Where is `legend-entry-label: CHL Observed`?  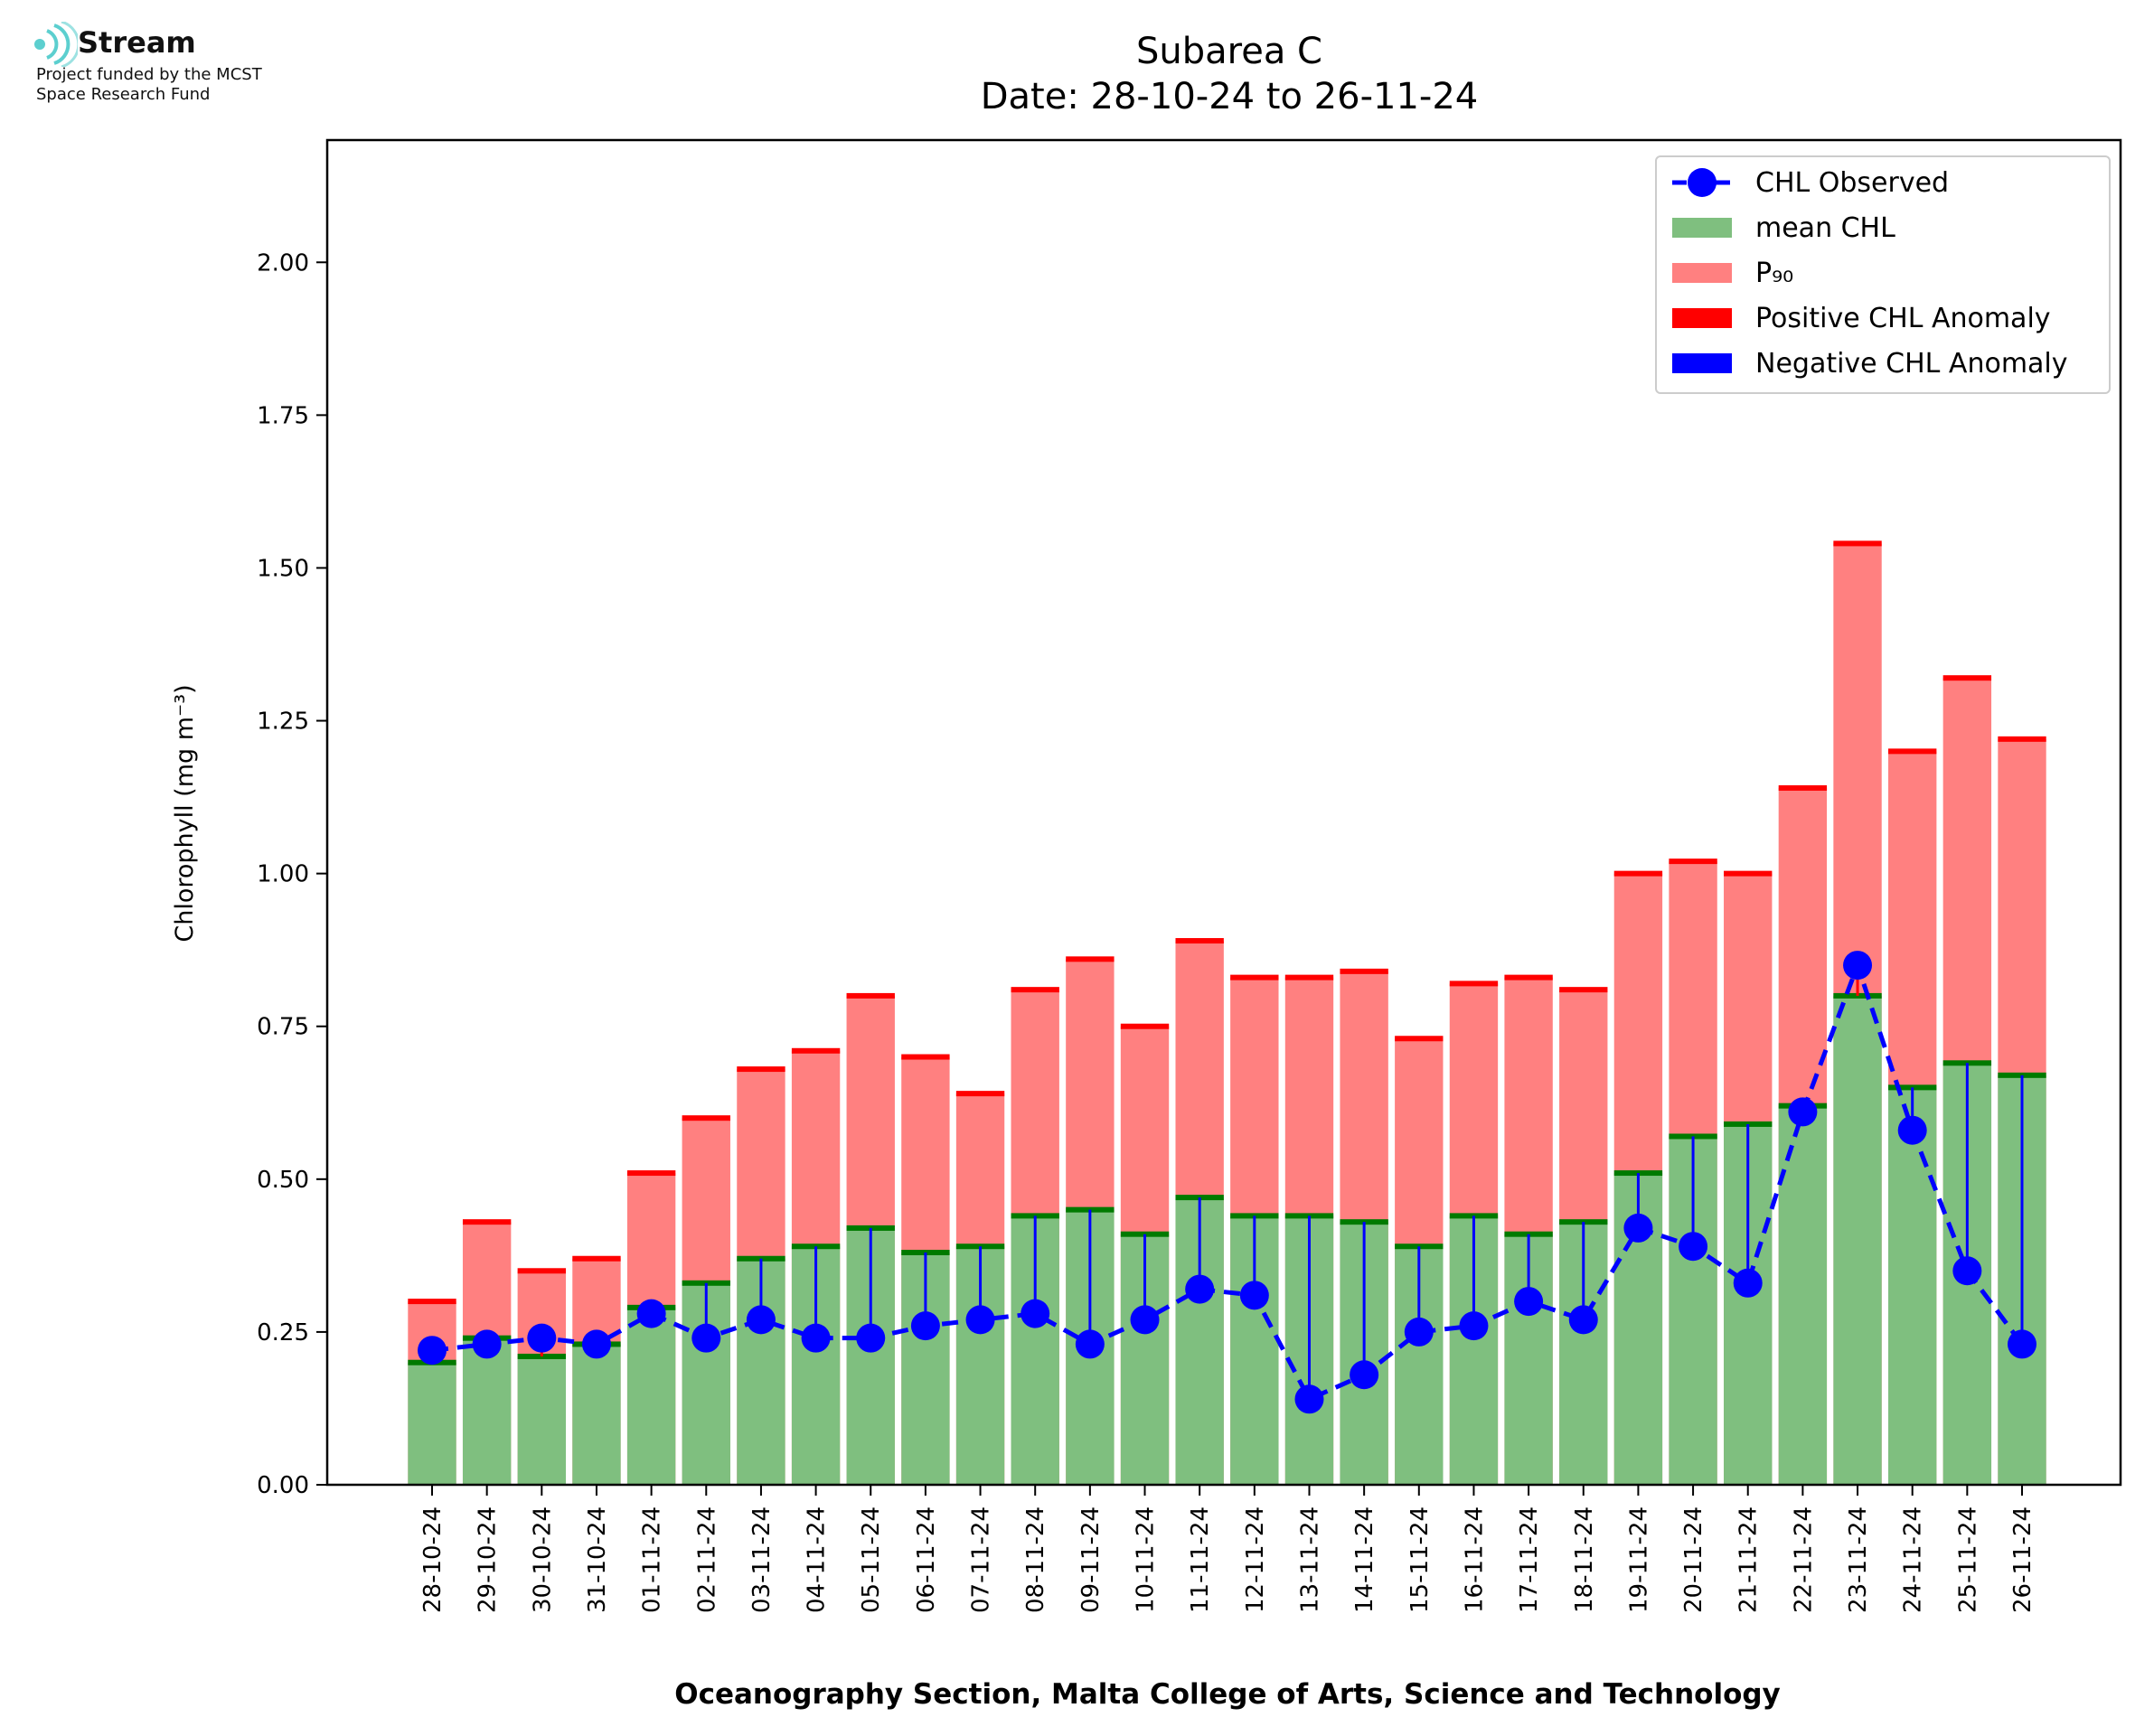 legend-entry-label: CHL Observed is located at coordinates (1852, 183).